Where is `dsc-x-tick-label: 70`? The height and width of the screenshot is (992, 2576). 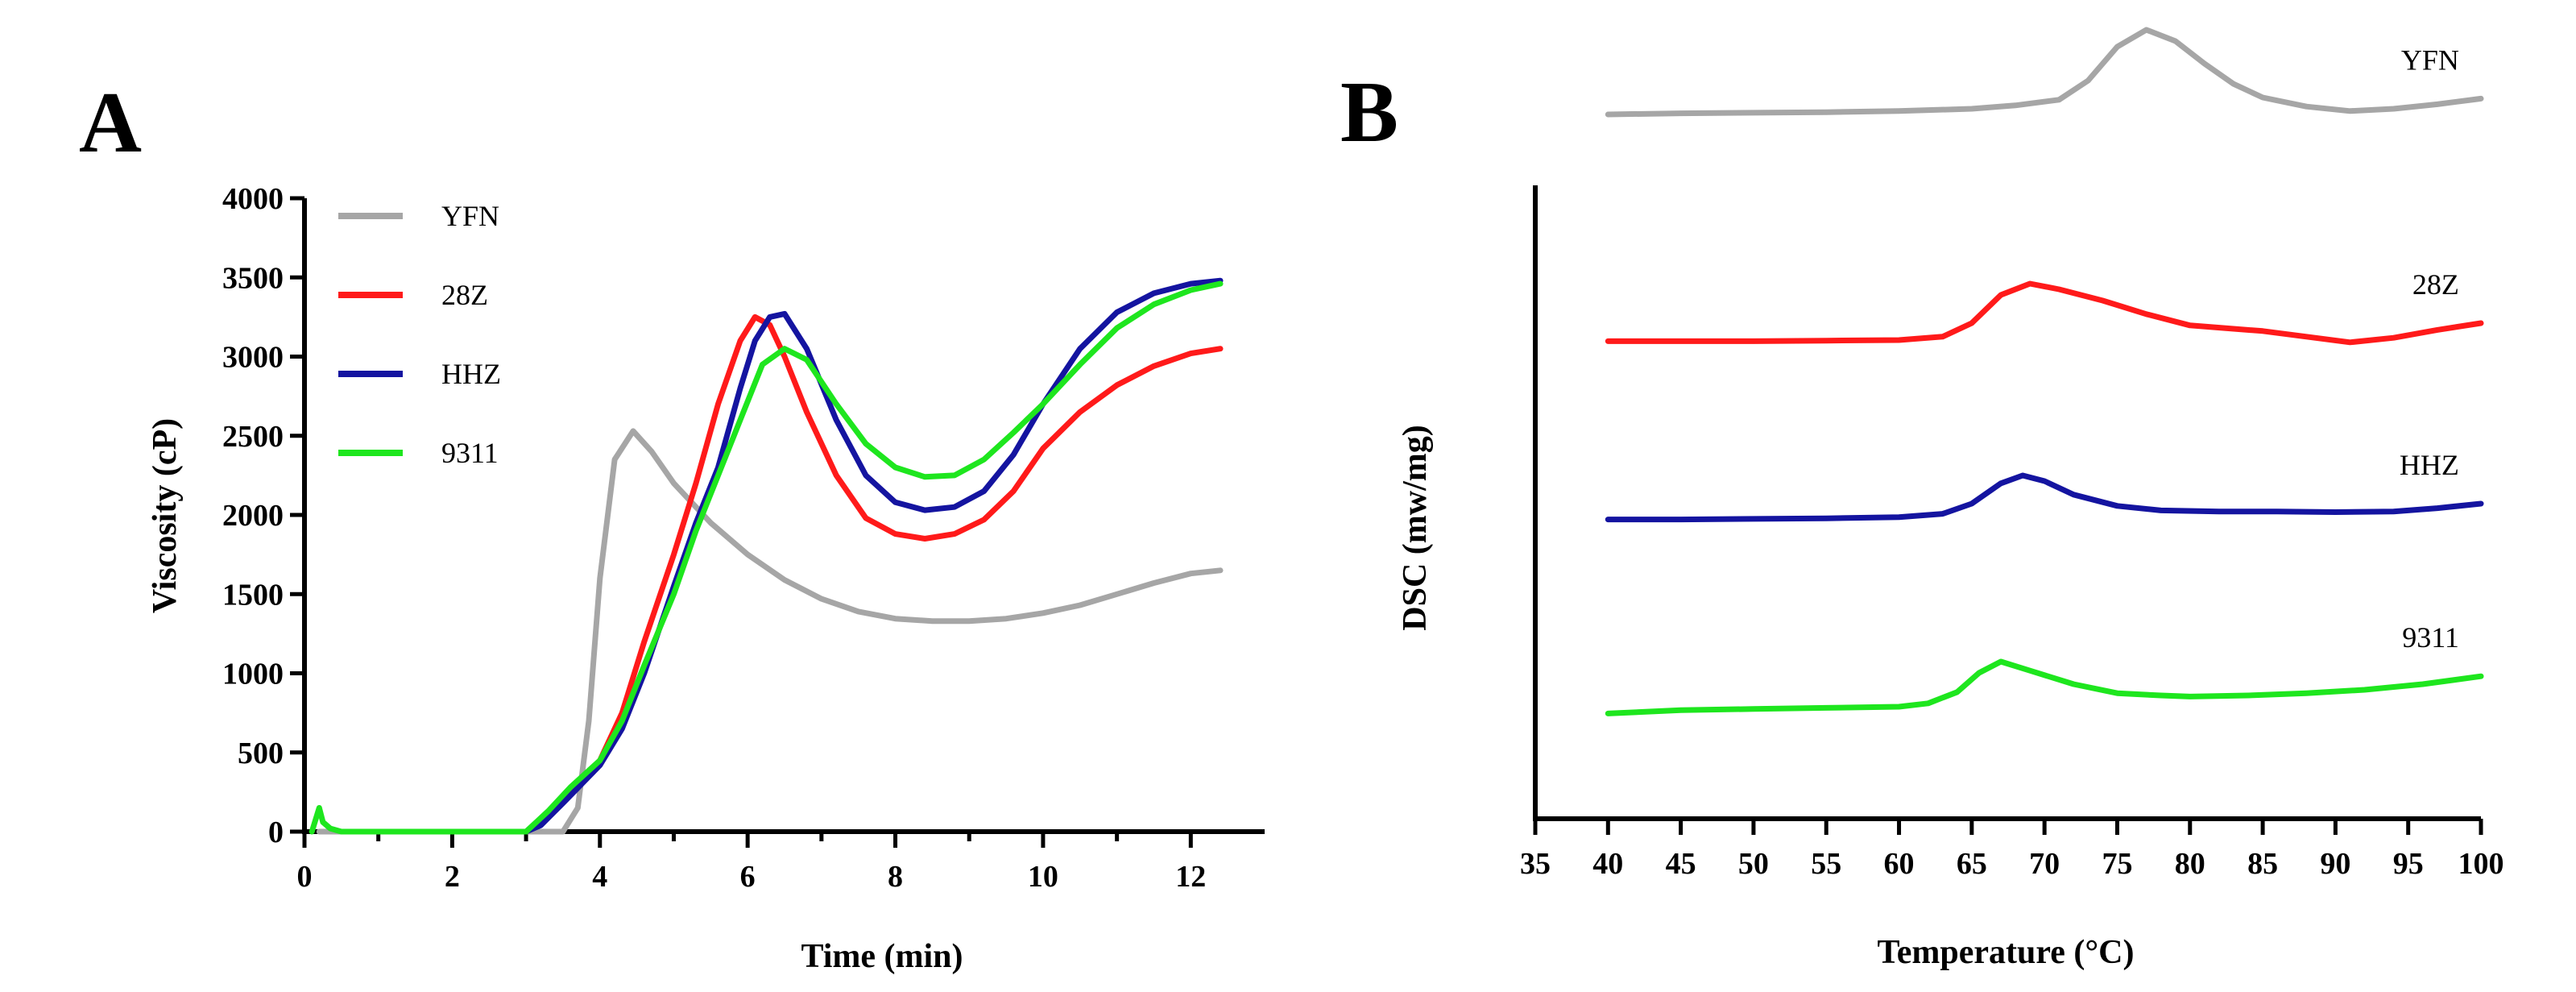 dsc-x-tick-label: 70 is located at coordinates (2044, 864).